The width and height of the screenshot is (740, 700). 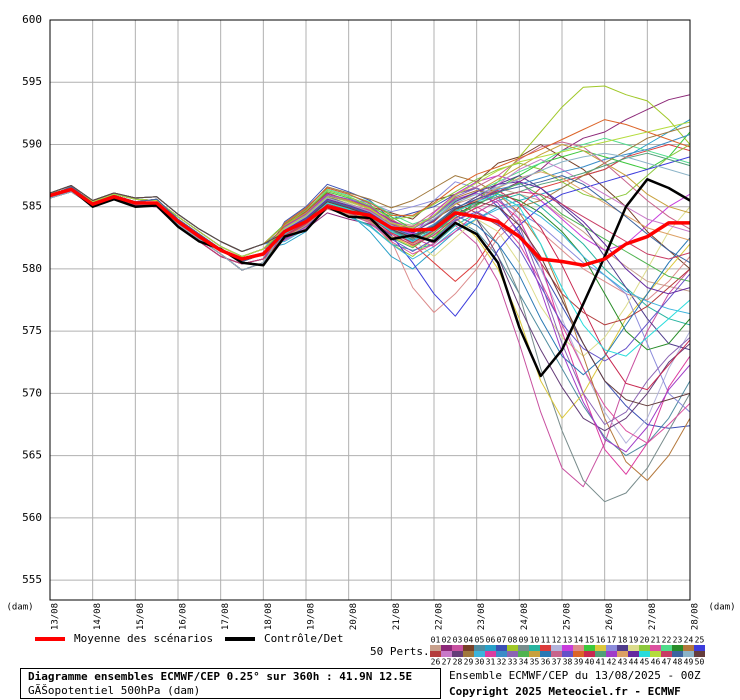 What do you see at coordinates (114, 690) in the screenshot?
I see `chart-subtitle: GÃŠopotentiel 500hPa (dam)` at bounding box center [114, 690].